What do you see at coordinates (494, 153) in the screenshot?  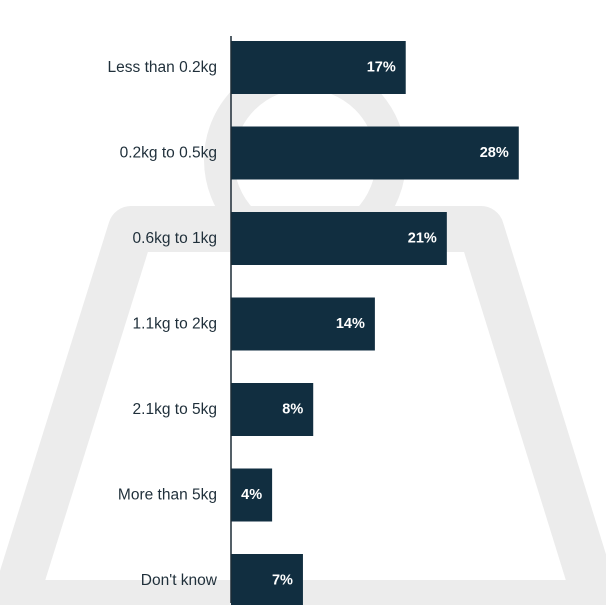 I see `value-label: 28%` at bounding box center [494, 153].